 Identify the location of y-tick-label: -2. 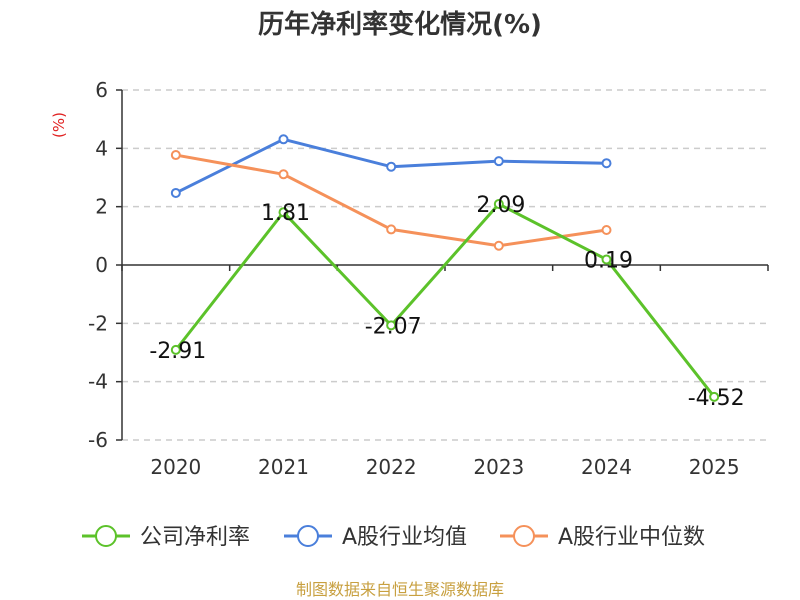
(98, 323).